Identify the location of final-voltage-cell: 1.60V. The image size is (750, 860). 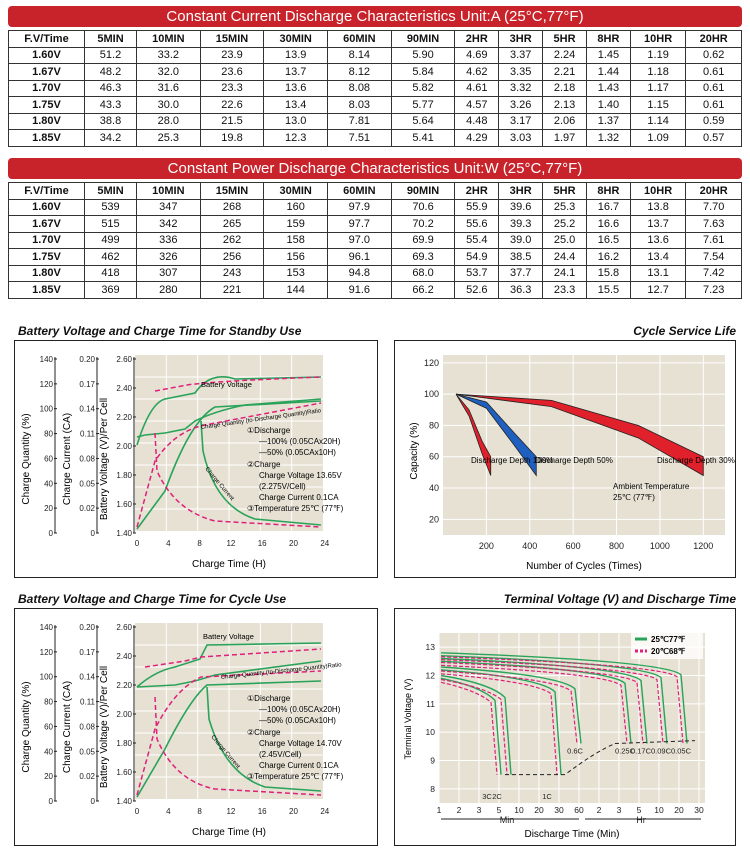
(46, 55).